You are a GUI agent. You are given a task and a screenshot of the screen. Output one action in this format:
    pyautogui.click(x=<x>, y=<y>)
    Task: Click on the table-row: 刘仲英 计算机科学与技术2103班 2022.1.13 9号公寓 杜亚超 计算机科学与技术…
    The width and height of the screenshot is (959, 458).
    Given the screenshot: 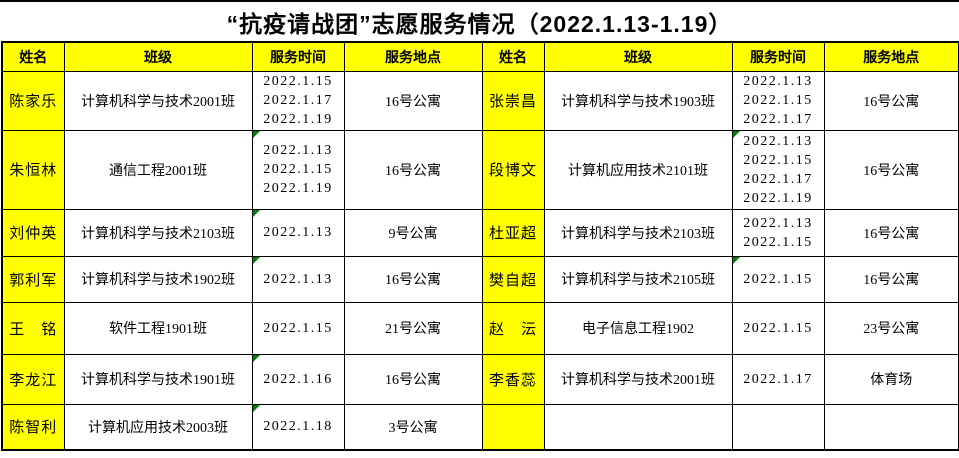 What is the action you would take?
    pyautogui.click(x=480, y=232)
    